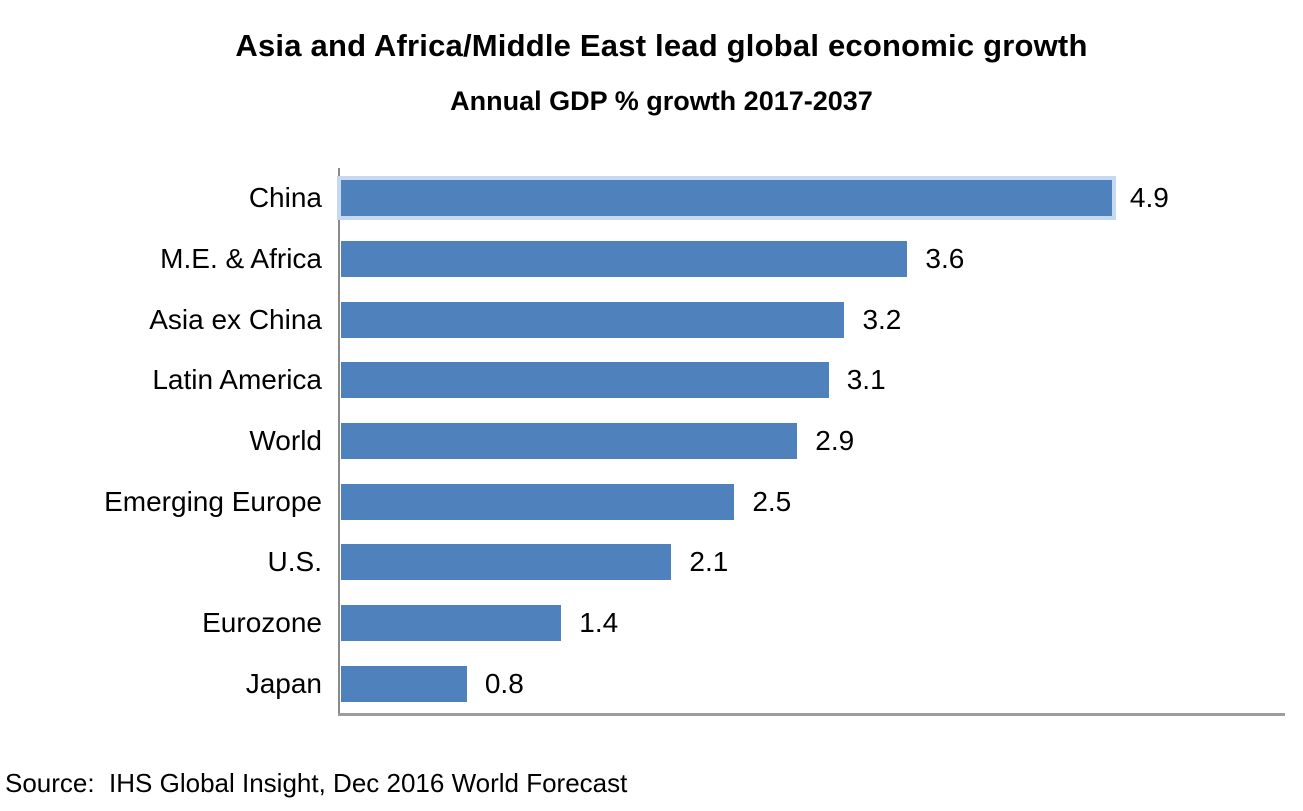 The width and height of the screenshot is (1303, 811). What do you see at coordinates (835, 440) in the screenshot?
I see `value-label: 2.9` at bounding box center [835, 440].